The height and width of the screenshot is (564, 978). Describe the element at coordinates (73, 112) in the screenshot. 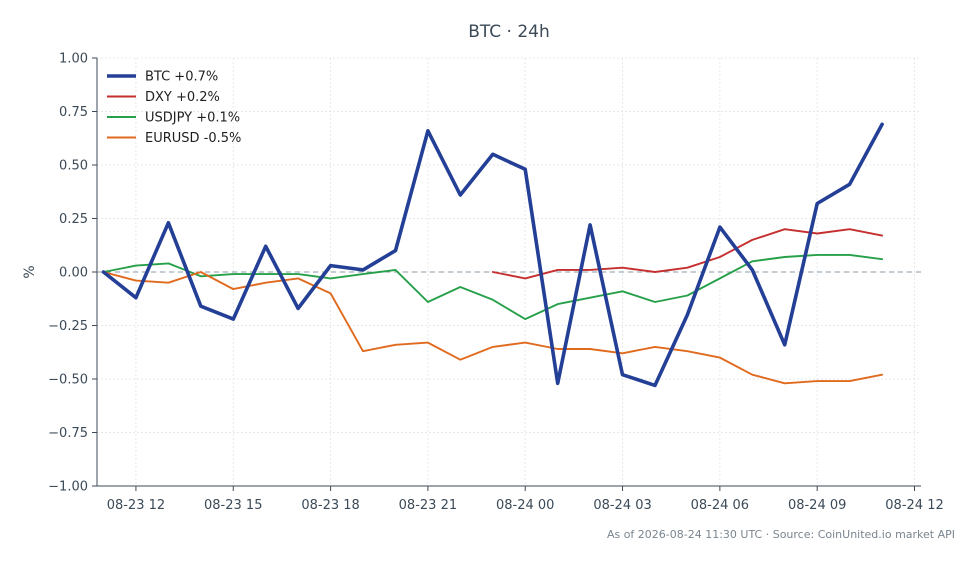

I see `y-tick-label: 0.75` at that location.